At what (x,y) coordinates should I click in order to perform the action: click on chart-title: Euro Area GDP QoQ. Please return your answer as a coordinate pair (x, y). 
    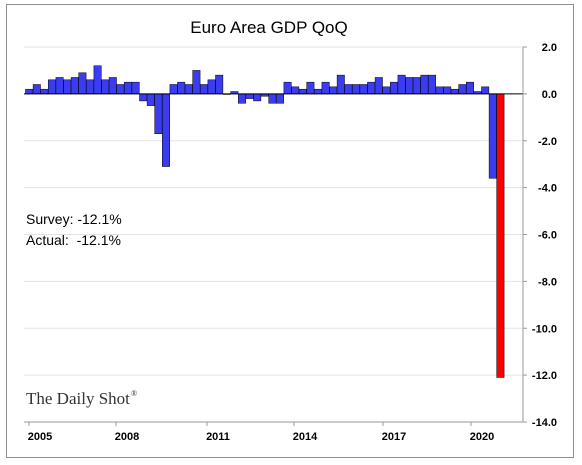
    Looking at the image, I should click on (268, 27).